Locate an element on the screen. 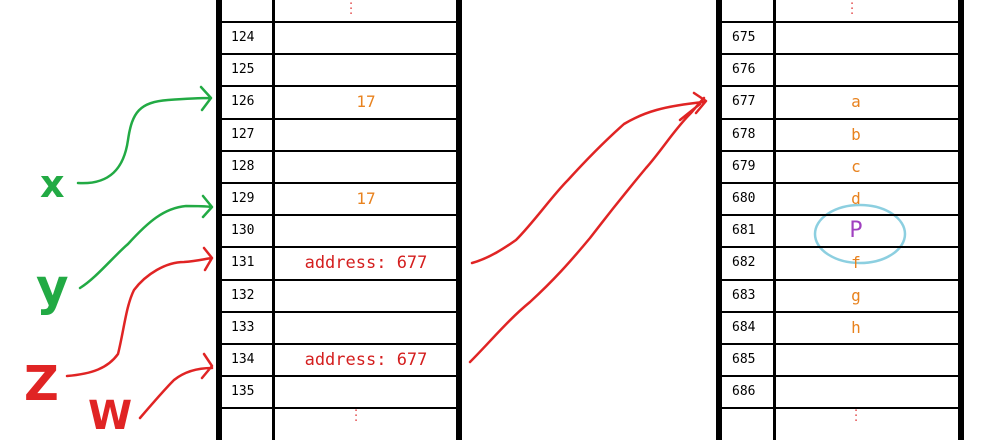 This screenshot has width=993, height=440. left-address-124: 124 is located at coordinates (243, 37).